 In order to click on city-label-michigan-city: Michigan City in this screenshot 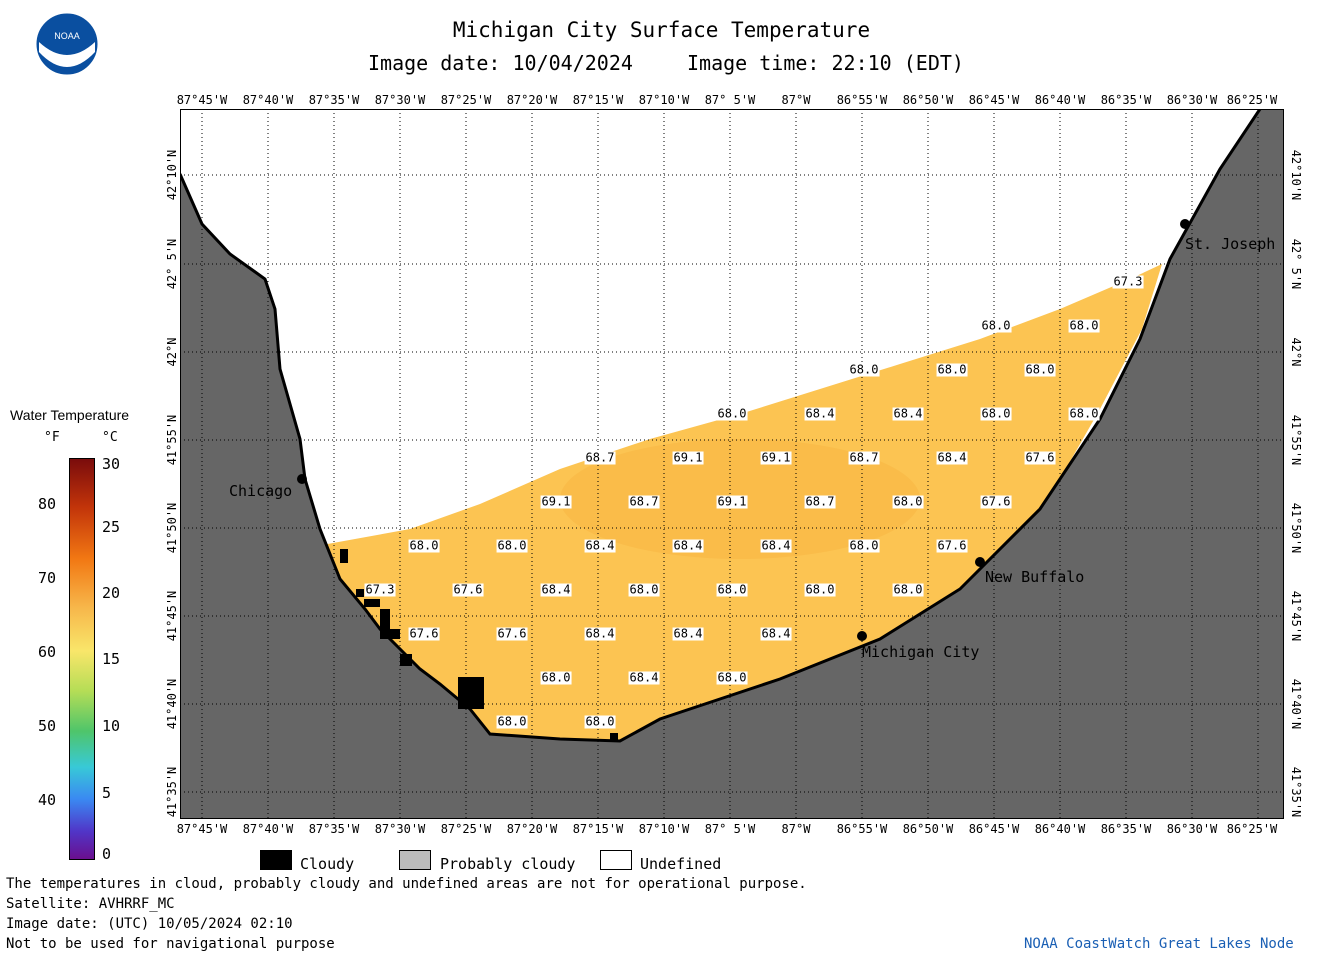, I will do `click(921, 652)`.